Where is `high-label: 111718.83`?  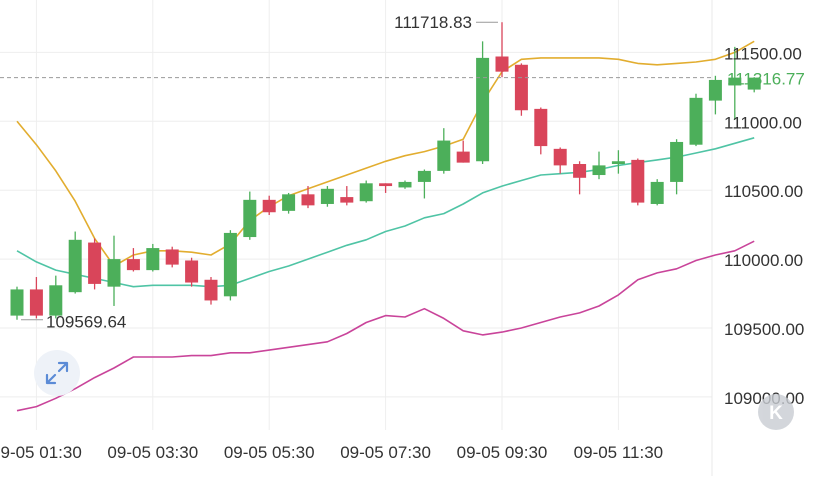 high-label: 111718.83 is located at coordinates (433, 22).